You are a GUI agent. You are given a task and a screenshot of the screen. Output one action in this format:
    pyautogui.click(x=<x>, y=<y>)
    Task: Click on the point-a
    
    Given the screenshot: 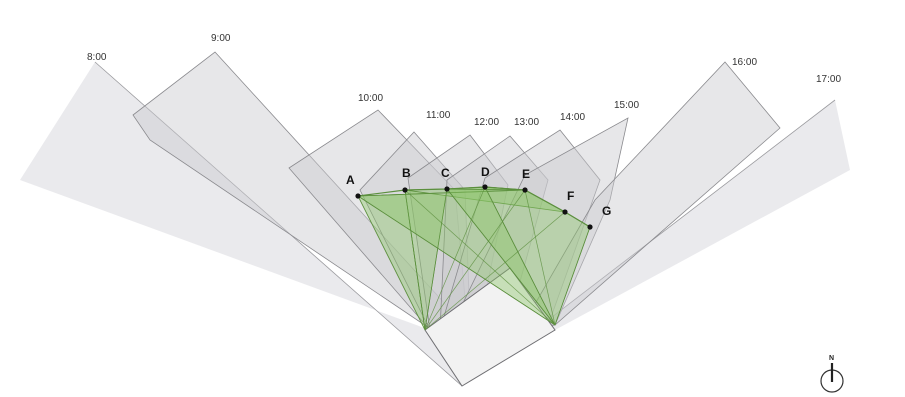 What is the action you would take?
    pyautogui.click(x=358, y=196)
    